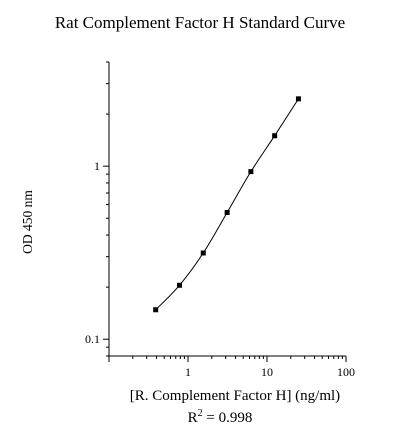 The width and height of the screenshot is (400, 444). Describe the element at coordinates (267, 372) in the screenshot. I see `x-tick-label: 10` at that location.